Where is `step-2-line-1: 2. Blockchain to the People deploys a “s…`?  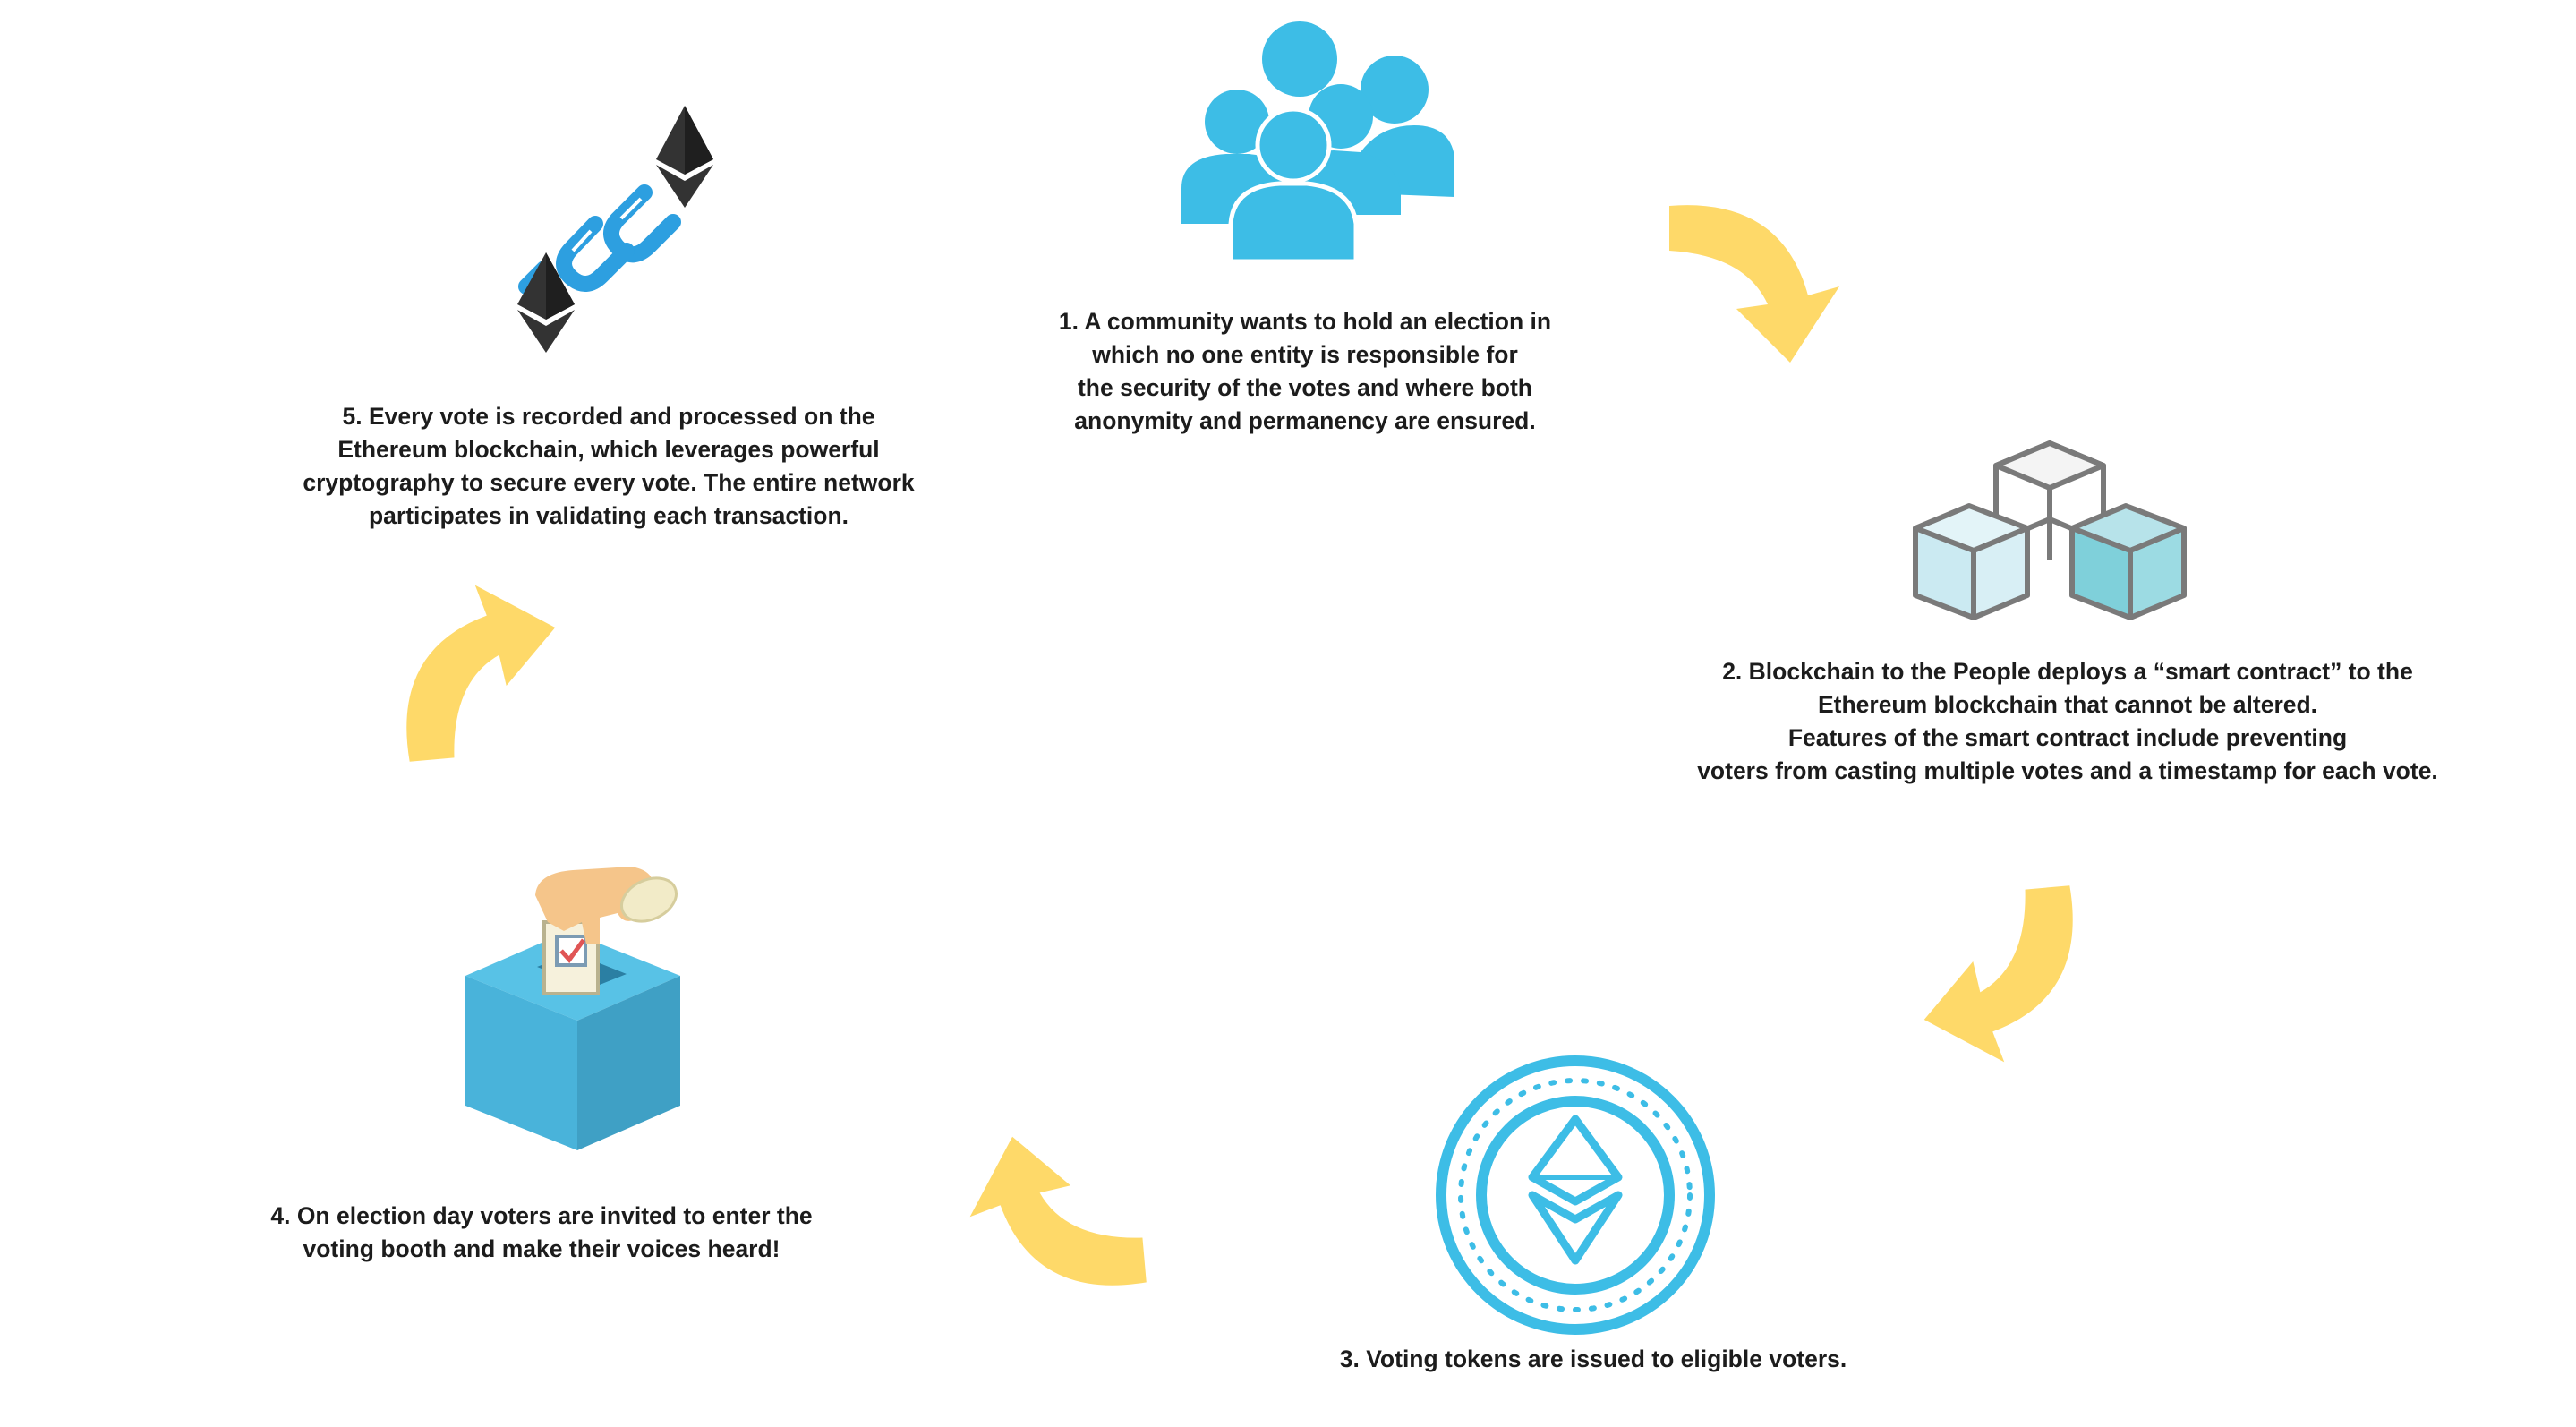
step-2-line-1: 2. Blockchain to the People deploys a “s… is located at coordinates (2067, 671).